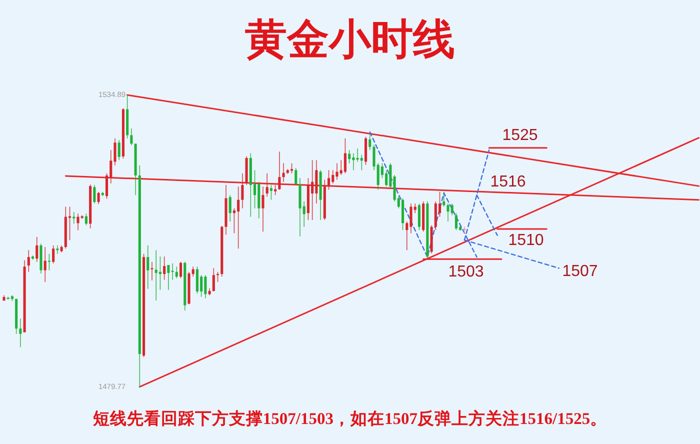 The height and width of the screenshot is (444, 700). I want to click on annotation: 1503, so click(466, 271).